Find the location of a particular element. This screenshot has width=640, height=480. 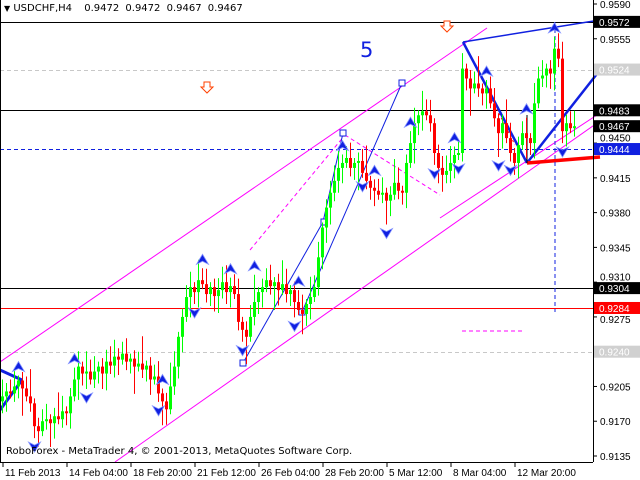

y-tick-label: 0.9205 is located at coordinates (615, 387).